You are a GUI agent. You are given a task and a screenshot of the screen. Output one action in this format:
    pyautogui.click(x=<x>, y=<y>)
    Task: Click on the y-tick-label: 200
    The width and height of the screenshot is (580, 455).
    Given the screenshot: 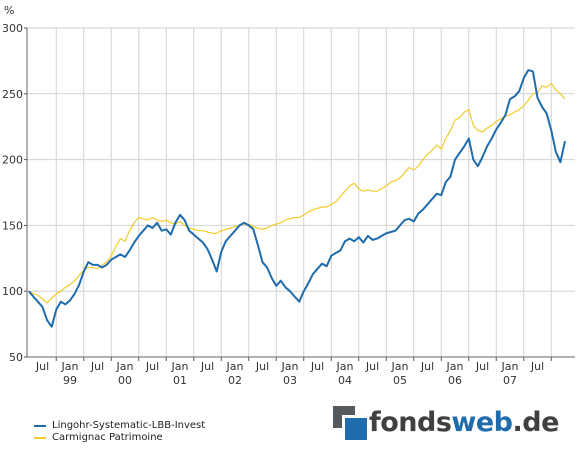 What is the action you would take?
    pyautogui.click(x=12, y=160)
    